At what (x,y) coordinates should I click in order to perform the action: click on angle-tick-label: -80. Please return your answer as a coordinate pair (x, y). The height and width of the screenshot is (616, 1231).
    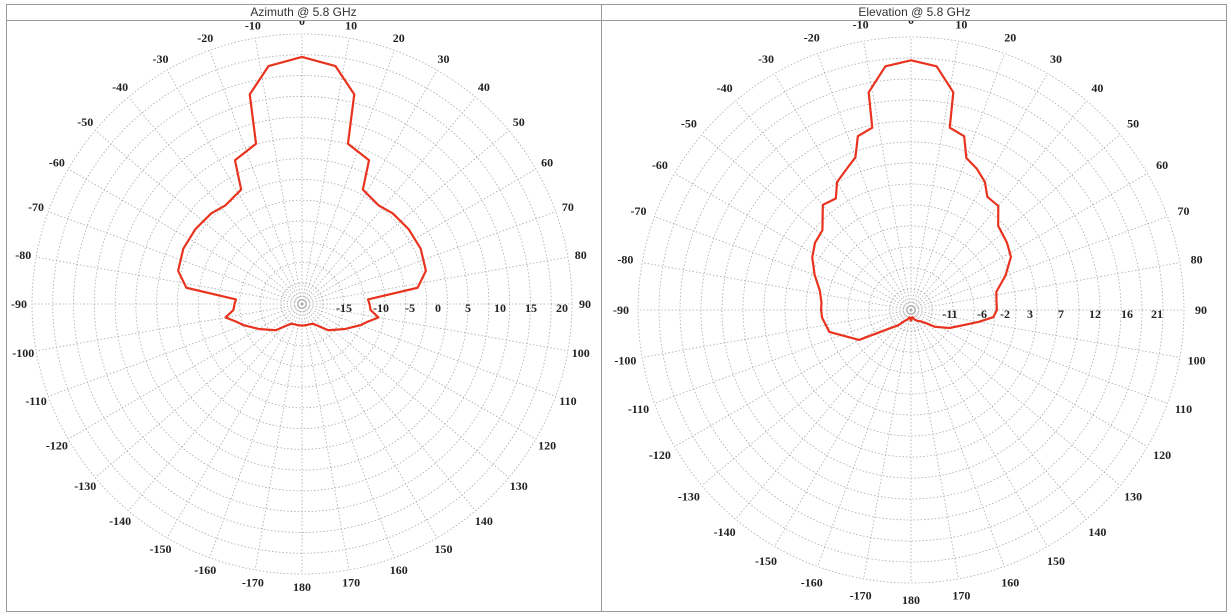
    Looking at the image, I should click on (23, 255).